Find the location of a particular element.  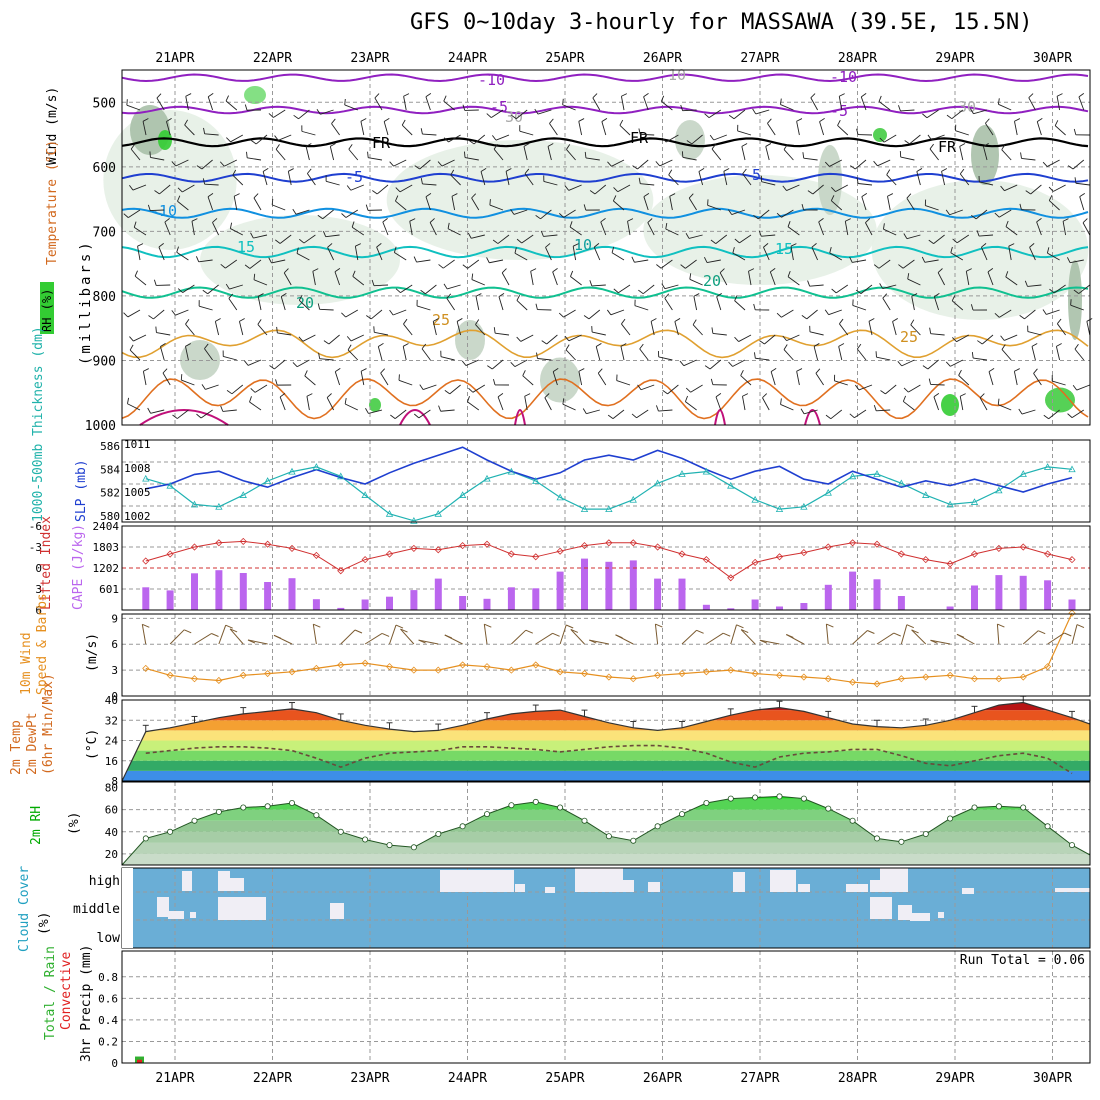

cloud-cover-block is located at coordinates (477, 881).